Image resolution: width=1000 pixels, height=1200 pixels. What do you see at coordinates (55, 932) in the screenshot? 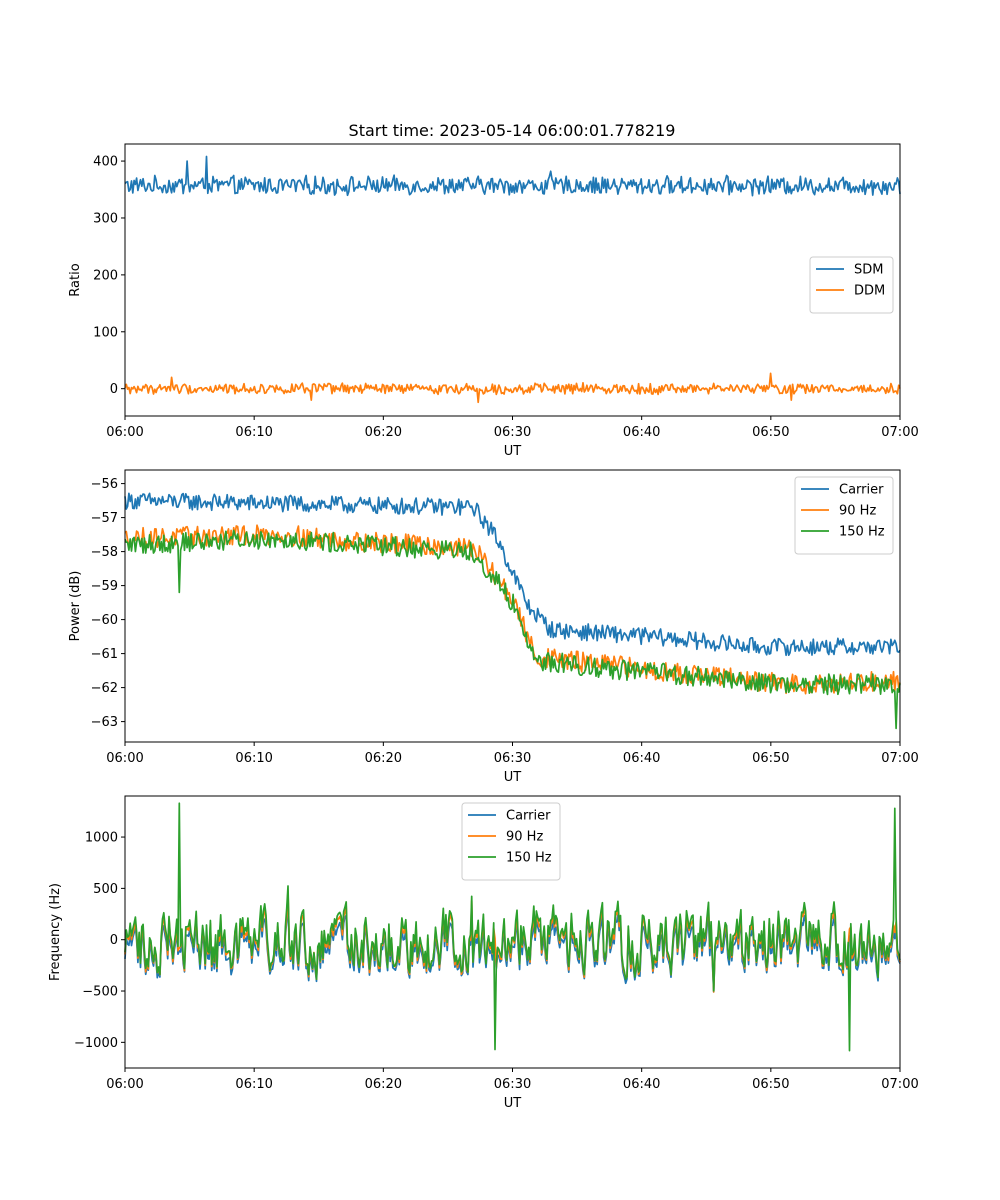
I see `y-axis-label: Frequency (Hz)` at bounding box center [55, 932].